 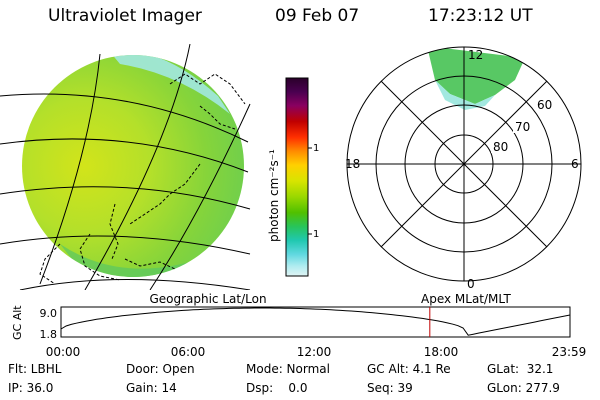 What do you see at coordinates (409, 369) in the screenshot?
I see `gc-alt-field: GC Alt: 4.1 Re` at bounding box center [409, 369].